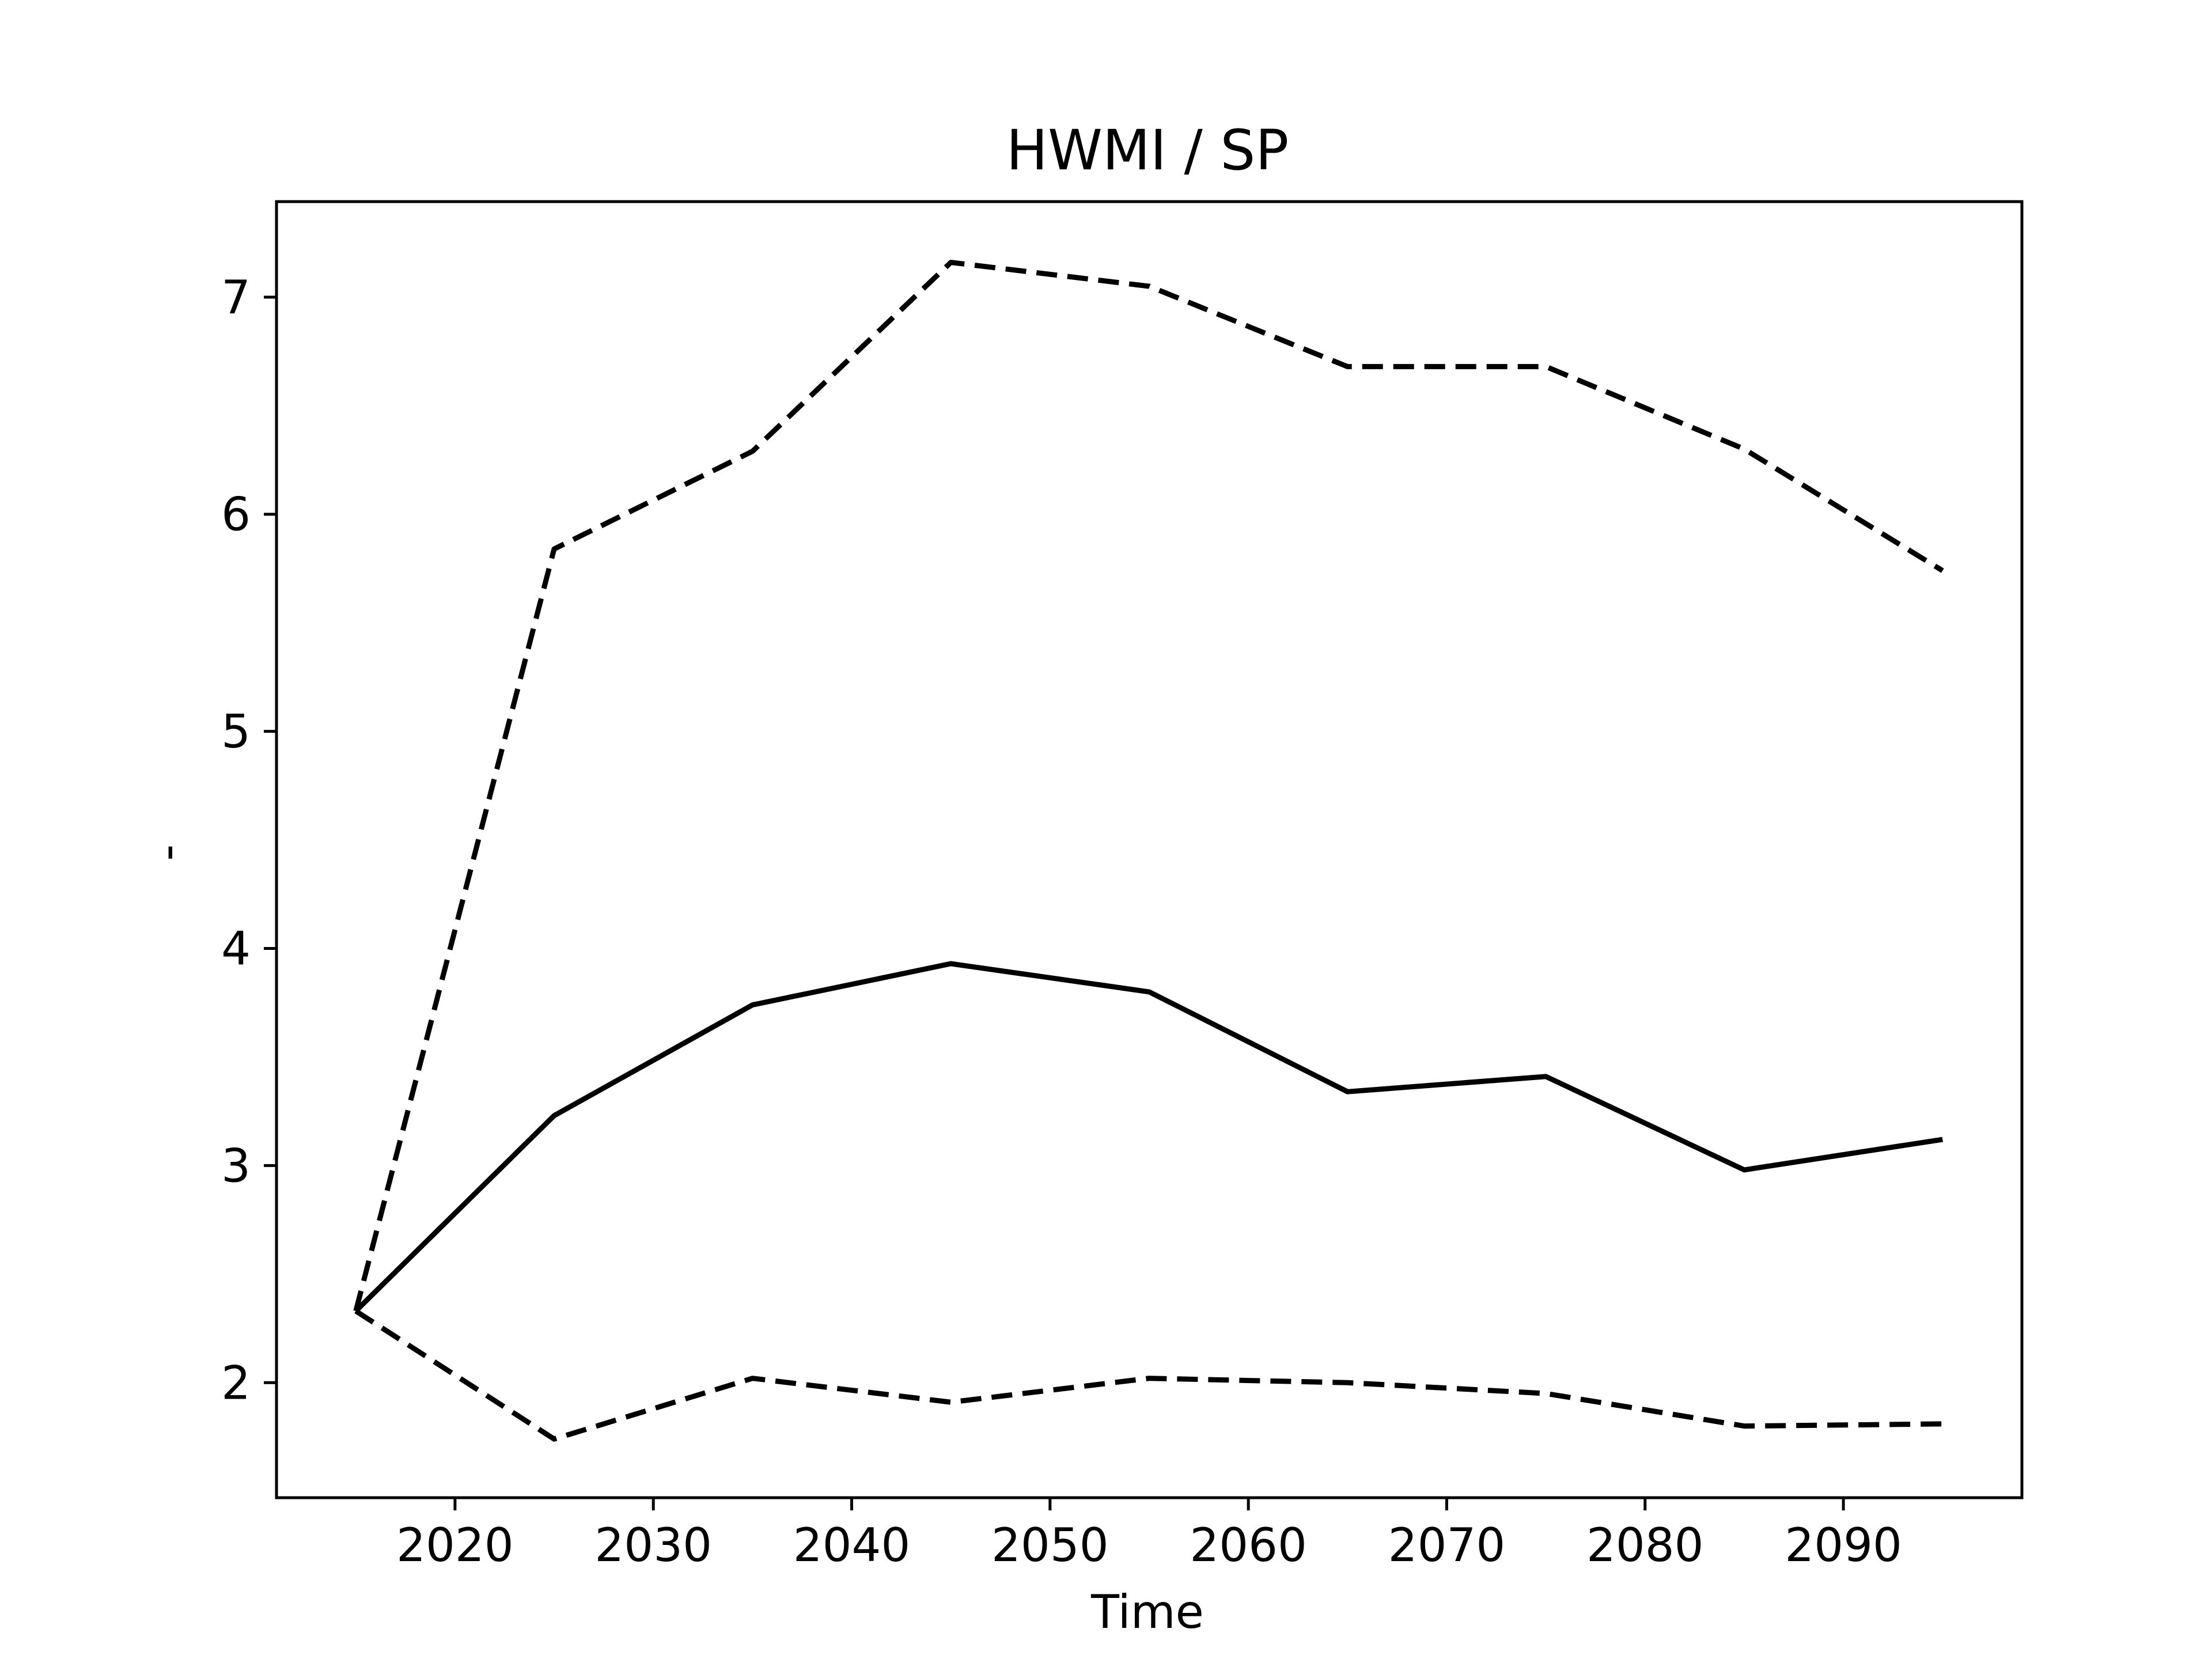  I want to click on y-tick-label: 7, so click(236, 297).